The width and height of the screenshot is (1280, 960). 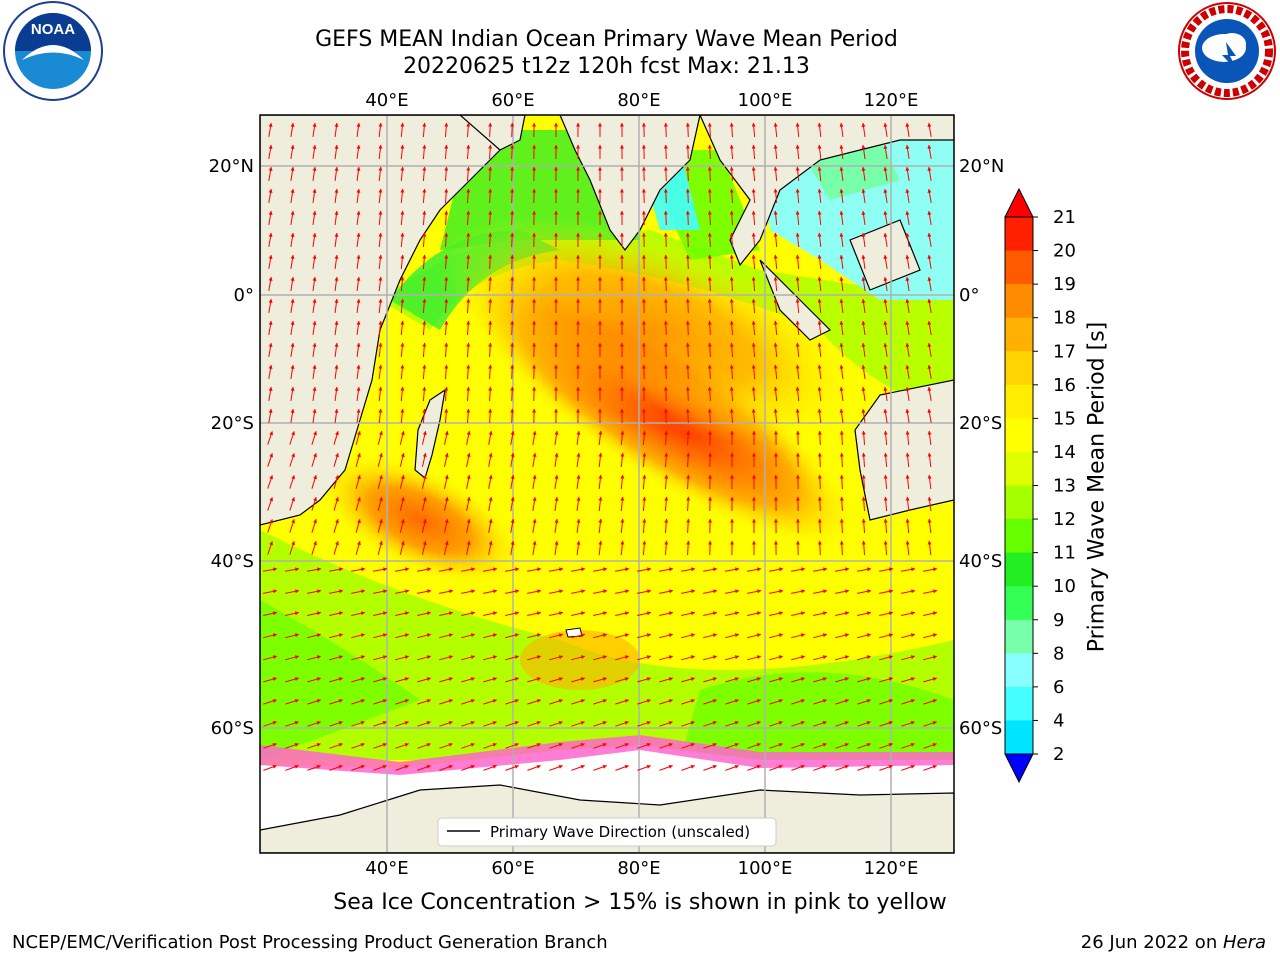 I want to click on colorbar-tick-label: 12, so click(x=1064, y=519).